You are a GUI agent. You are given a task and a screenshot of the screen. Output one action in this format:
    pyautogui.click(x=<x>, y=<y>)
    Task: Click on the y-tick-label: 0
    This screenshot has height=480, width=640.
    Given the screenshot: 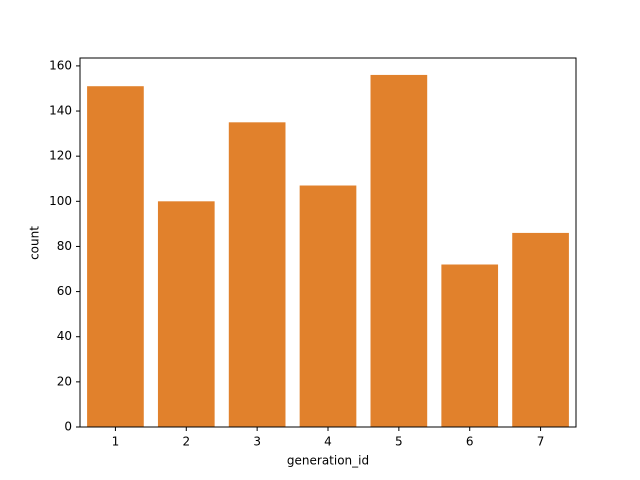 What is the action you would take?
    pyautogui.click(x=68, y=427)
    